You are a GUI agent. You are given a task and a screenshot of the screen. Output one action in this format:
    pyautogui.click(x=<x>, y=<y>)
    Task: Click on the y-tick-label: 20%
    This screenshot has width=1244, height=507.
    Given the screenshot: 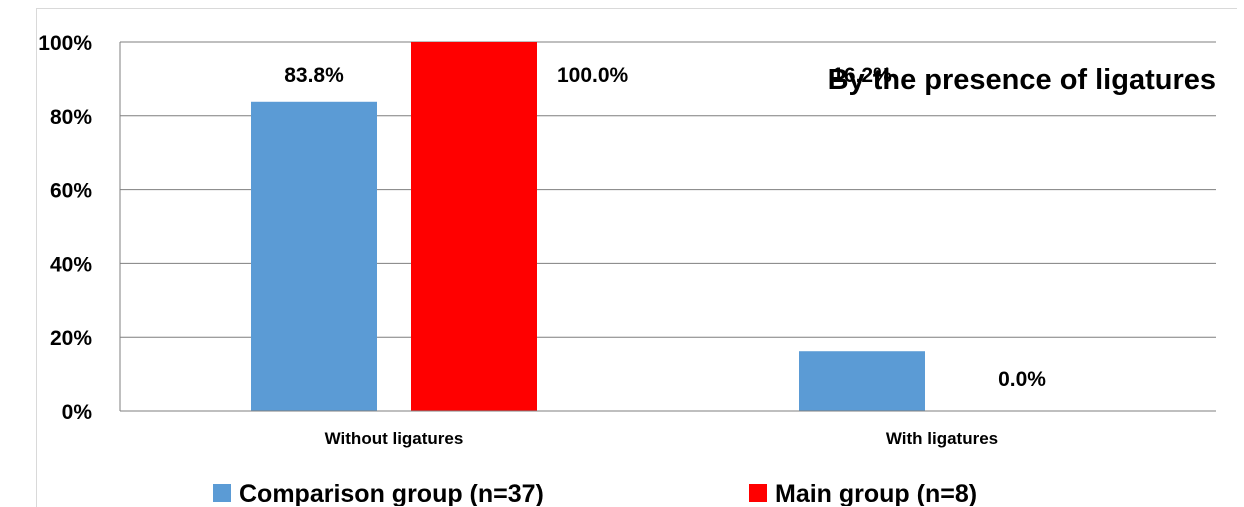 What is the action you would take?
    pyautogui.click(x=71, y=338)
    